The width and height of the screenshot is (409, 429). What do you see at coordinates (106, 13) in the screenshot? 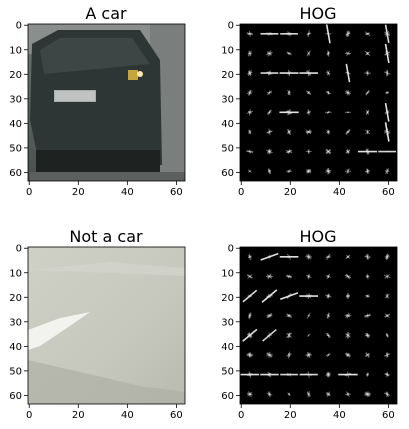
I see `panel-title: A car` at bounding box center [106, 13].